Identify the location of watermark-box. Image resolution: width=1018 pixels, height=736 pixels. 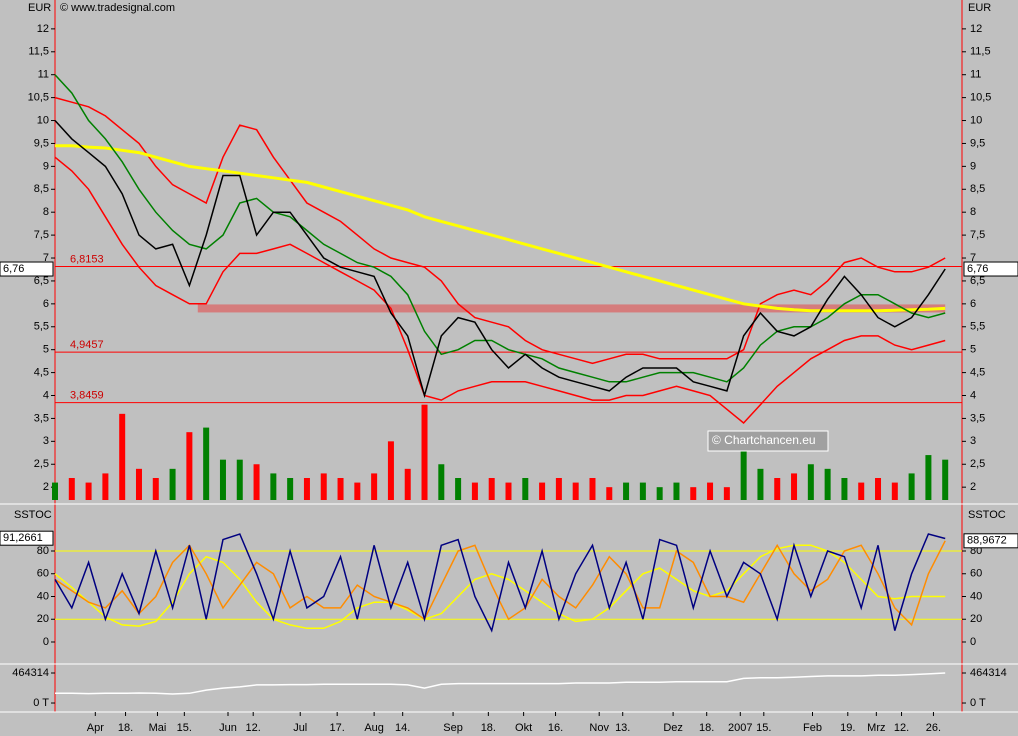
(768, 441).